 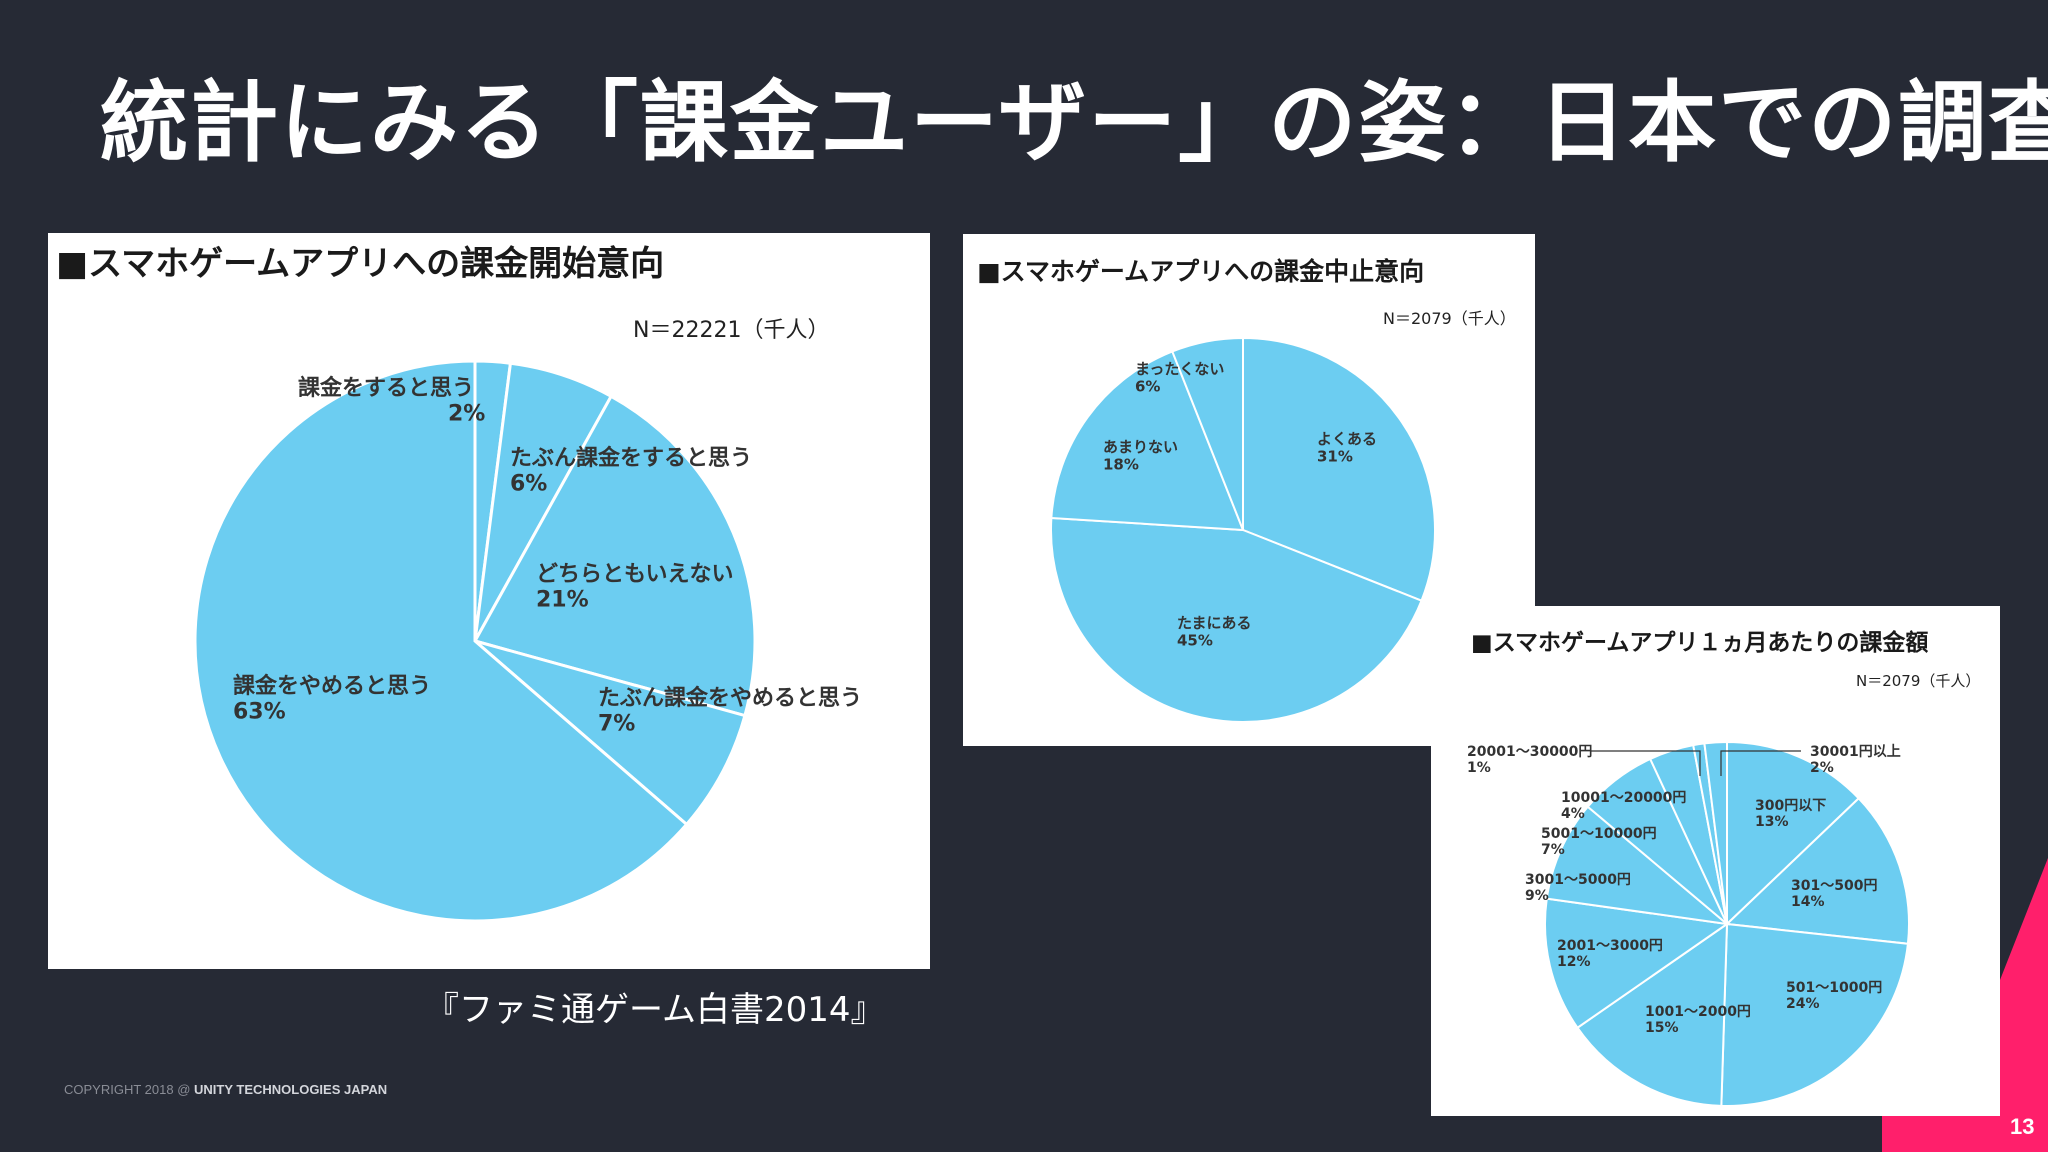 I want to click on slice-value-label: 12%, so click(x=1574, y=962).